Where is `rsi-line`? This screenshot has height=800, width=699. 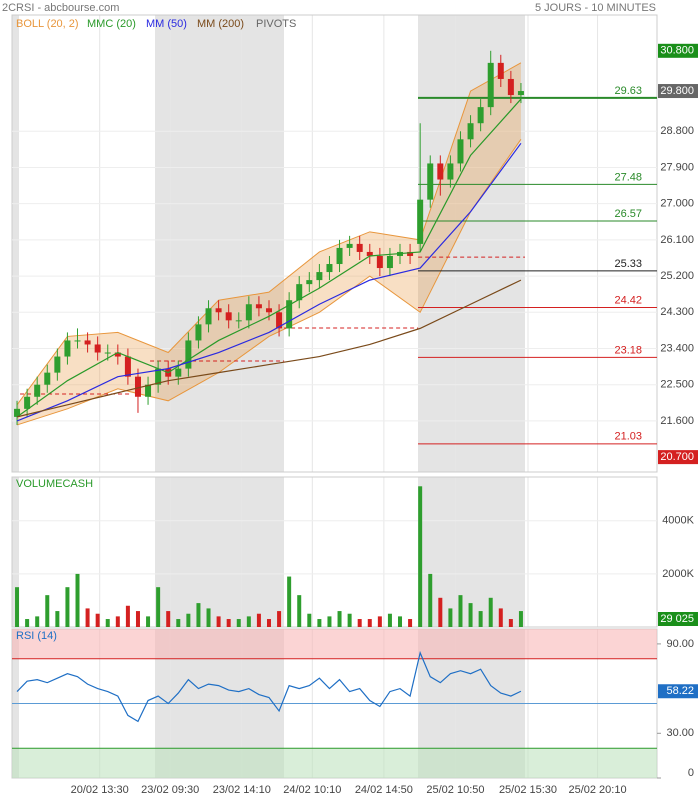
rsi-line is located at coordinates (269, 686).